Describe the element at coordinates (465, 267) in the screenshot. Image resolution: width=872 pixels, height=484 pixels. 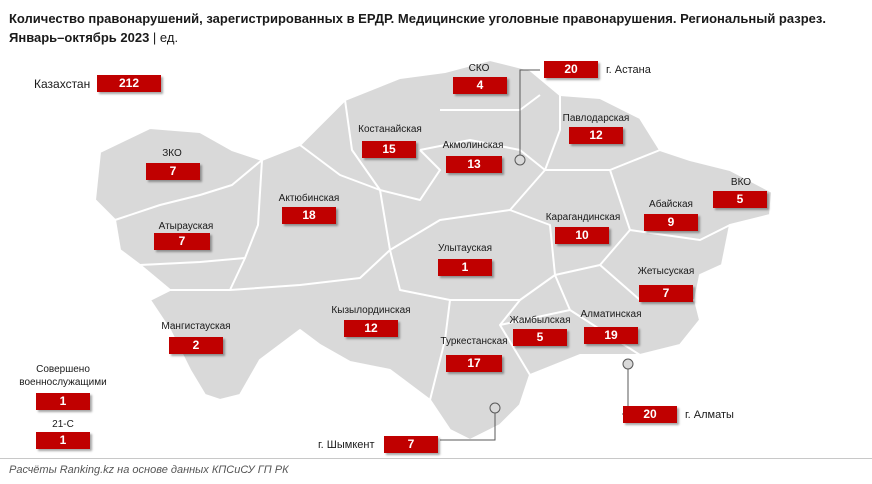
I see `region-value-ulytau: 1` at that location.